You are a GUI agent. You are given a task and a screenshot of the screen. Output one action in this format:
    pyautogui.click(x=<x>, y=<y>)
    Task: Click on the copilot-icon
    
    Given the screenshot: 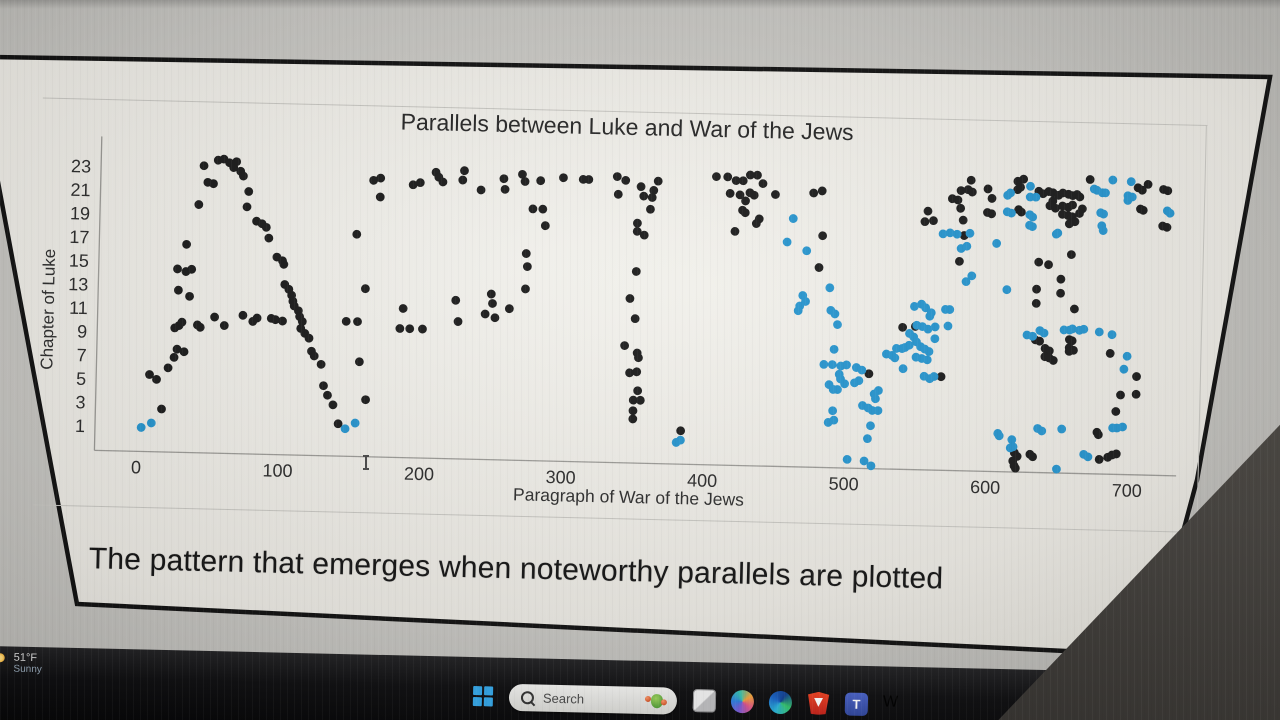 What is the action you would take?
    pyautogui.click(x=742, y=701)
    